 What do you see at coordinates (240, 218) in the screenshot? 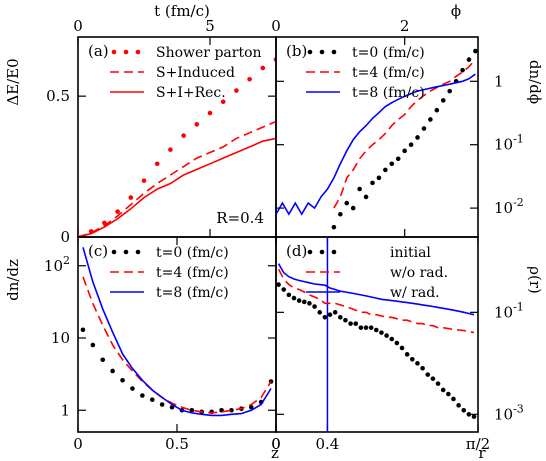
I see `panel-annotation: R=0.4` at bounding box center [240, 218].